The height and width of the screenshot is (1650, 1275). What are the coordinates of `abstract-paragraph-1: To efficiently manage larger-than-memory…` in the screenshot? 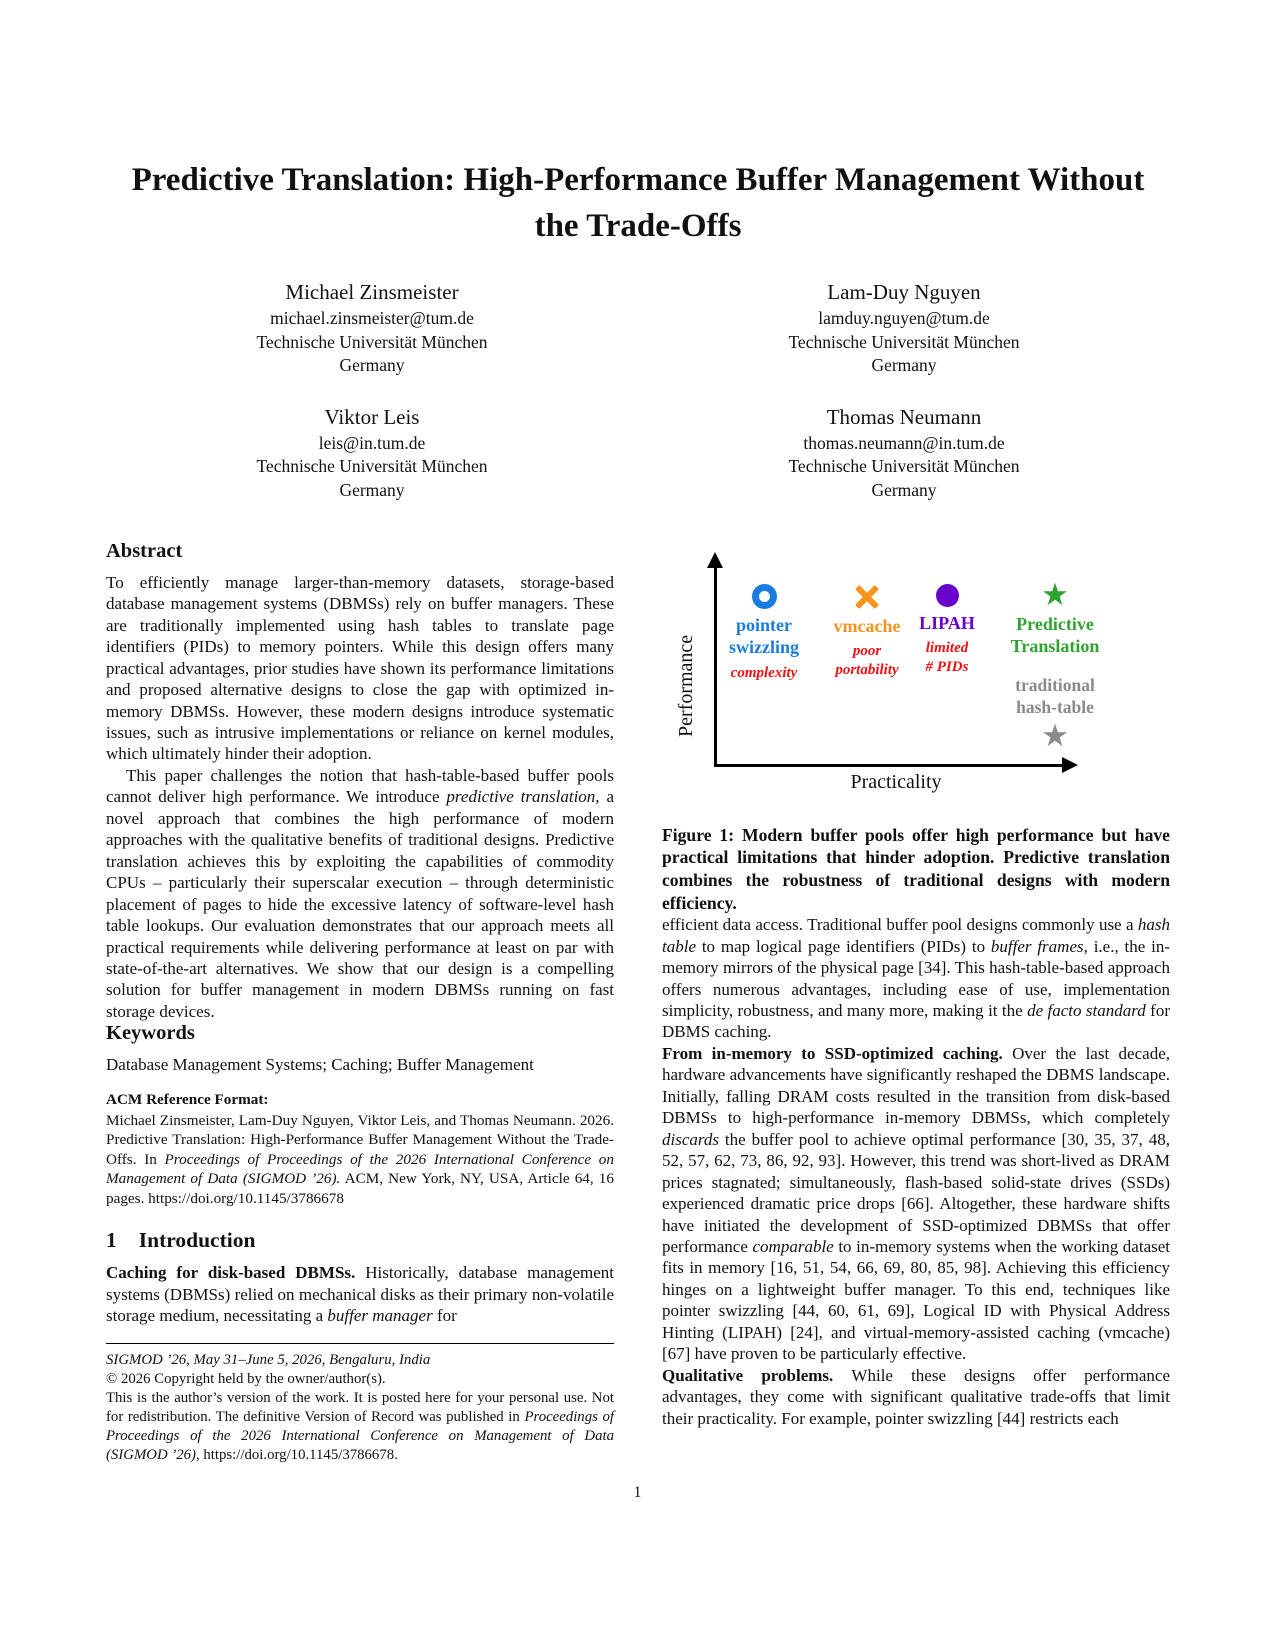 It's located at (360, 668).